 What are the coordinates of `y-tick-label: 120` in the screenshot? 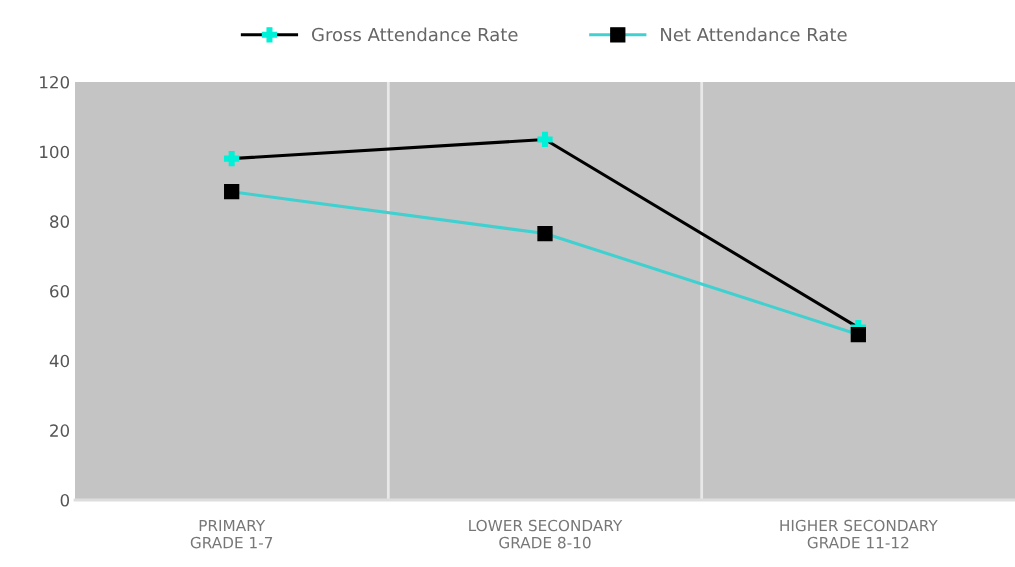 It's located at (55, 82).